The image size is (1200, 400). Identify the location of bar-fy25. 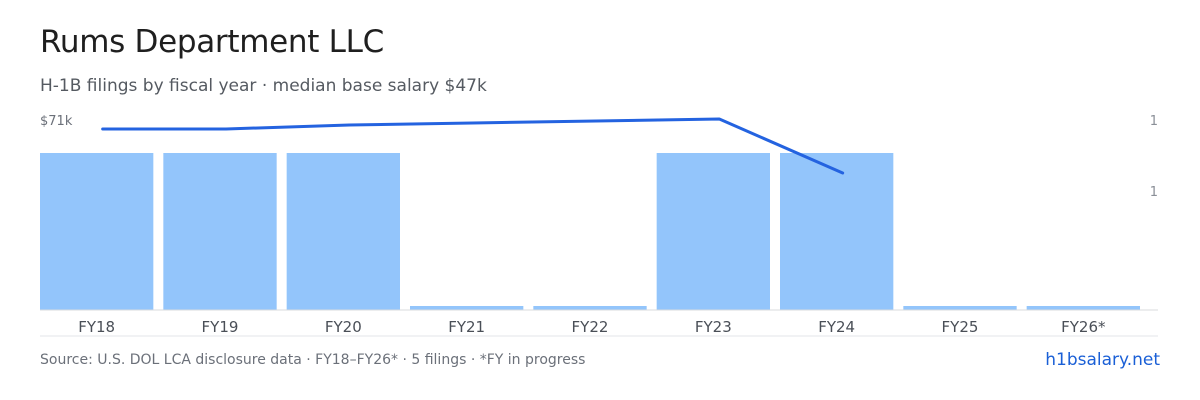
(960, 308).